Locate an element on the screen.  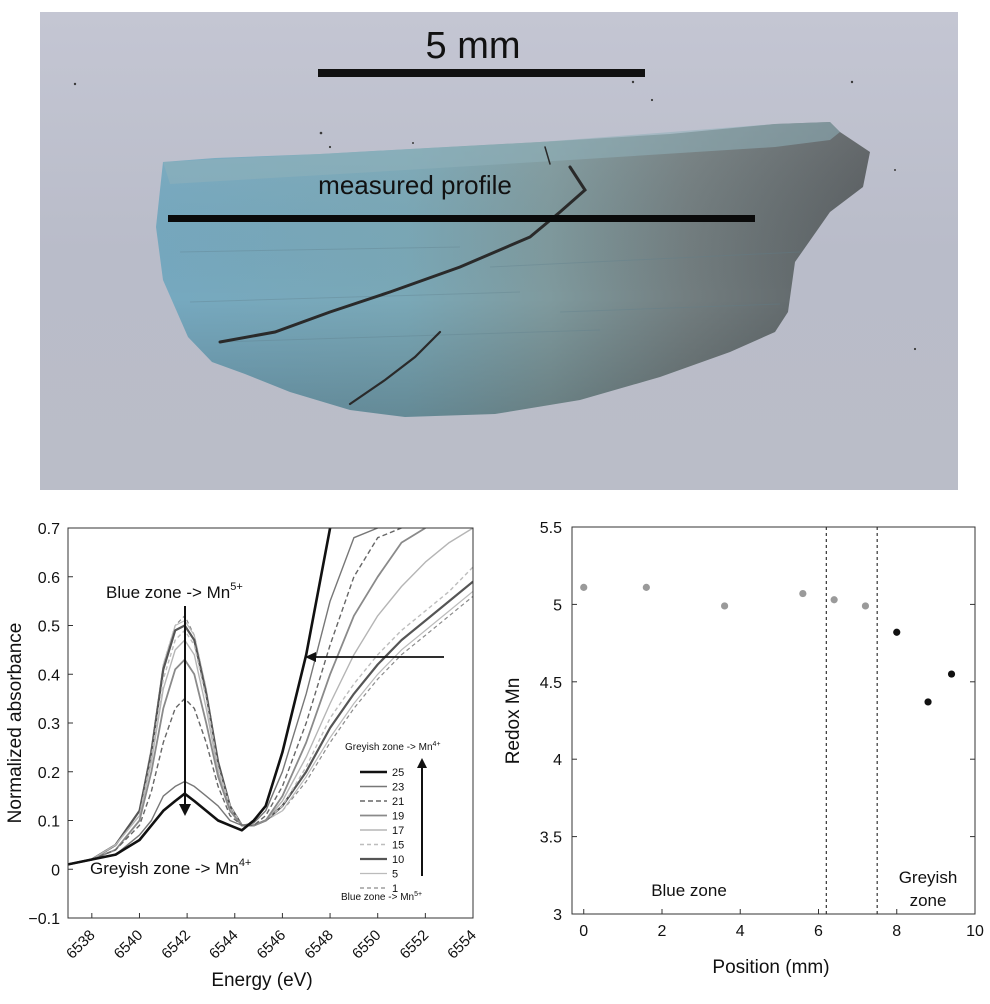
spectra-y-tick-label: 0.1 is located at coordinates (49, 822).